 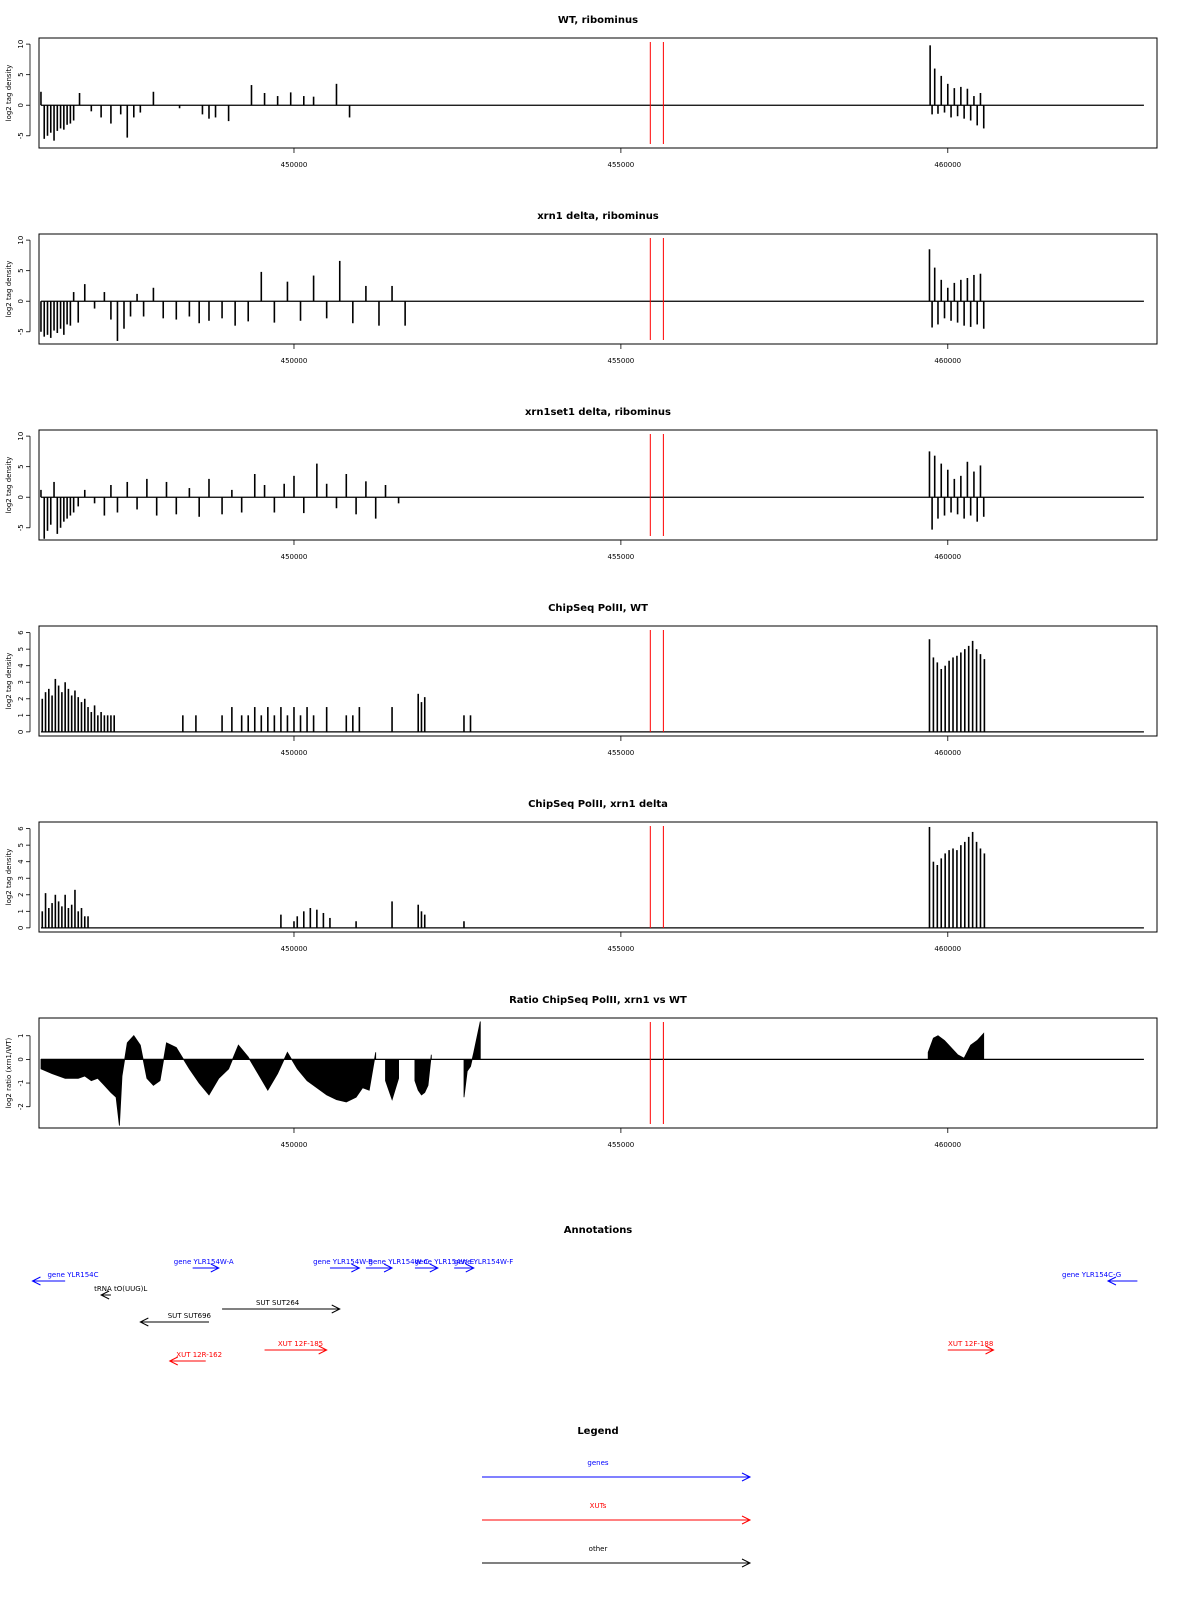 What do you see at coordinates (9, 1072) in the screenshot?
I see `y-axis-label: log2 ratio (xrn1/WT)` at bounding box center [9, 1072].